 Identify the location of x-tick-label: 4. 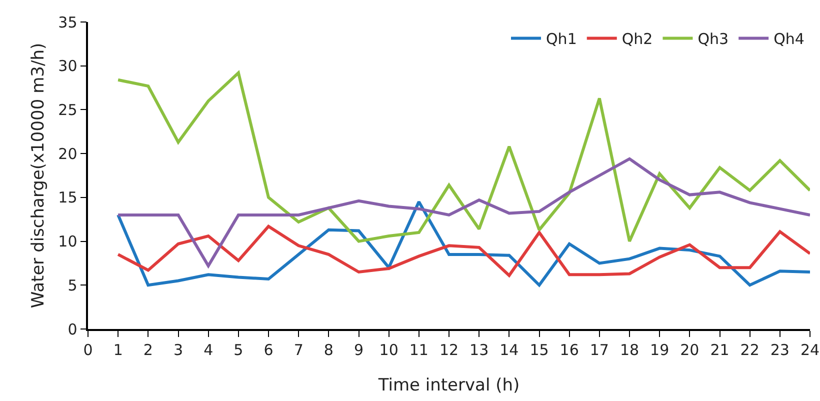
(209, 349).